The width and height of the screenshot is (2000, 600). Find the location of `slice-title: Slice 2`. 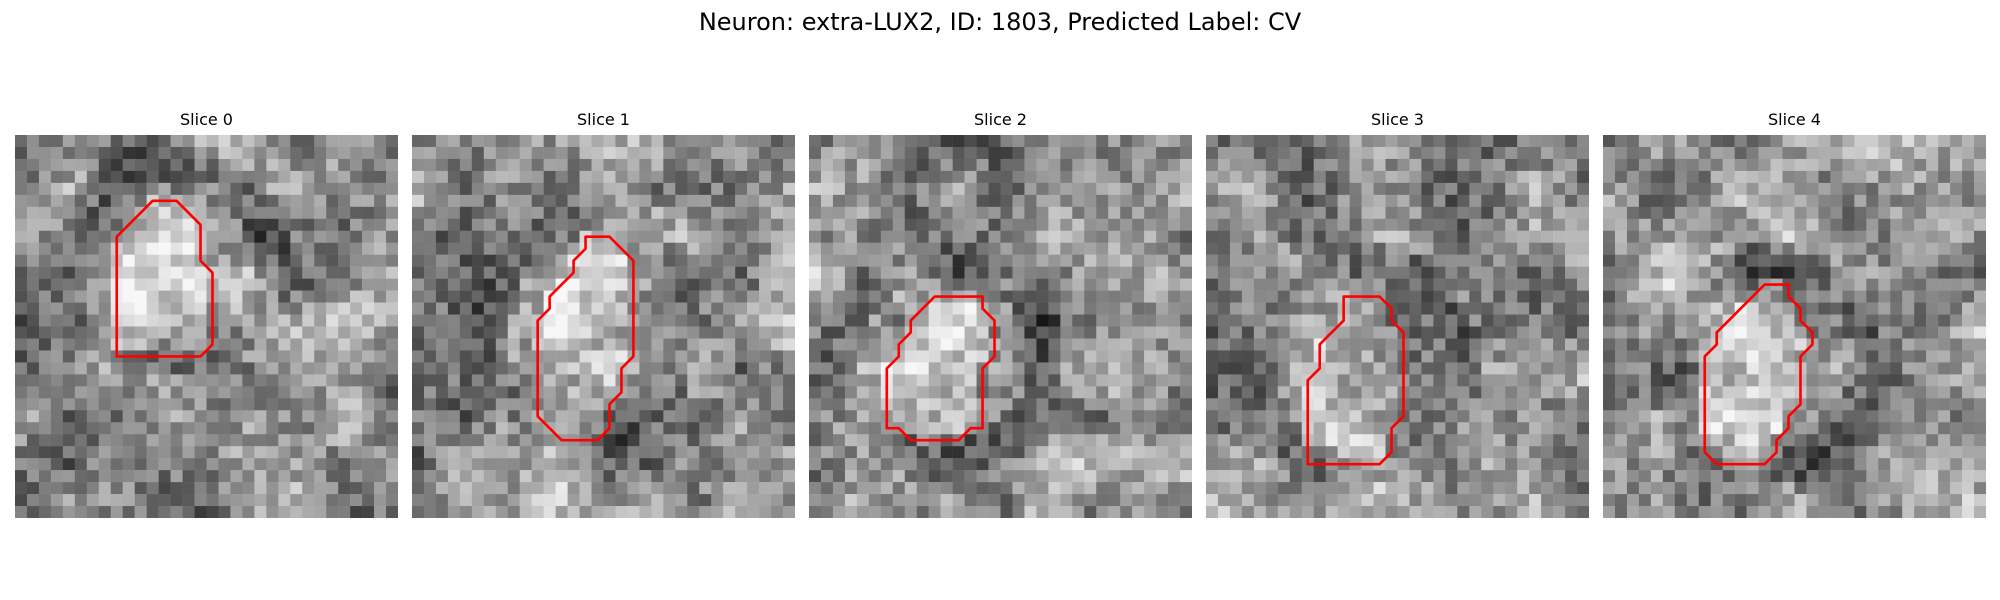

slice-title: Slice 2 is located at coordinates (1000, 119).